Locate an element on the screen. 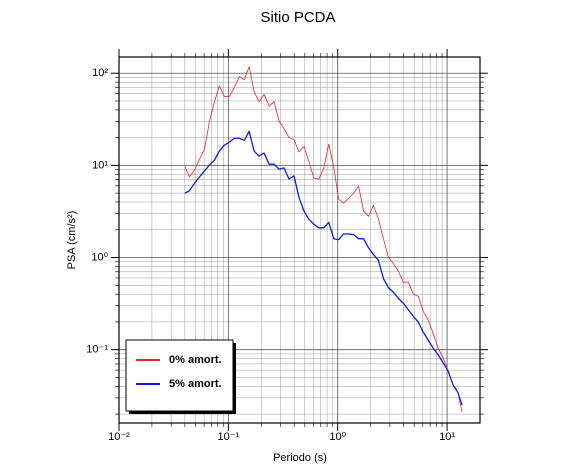 This screenshot has width=586, height=475. y-tick-label: 10⁻¹ is located at coordinates (97, 350).